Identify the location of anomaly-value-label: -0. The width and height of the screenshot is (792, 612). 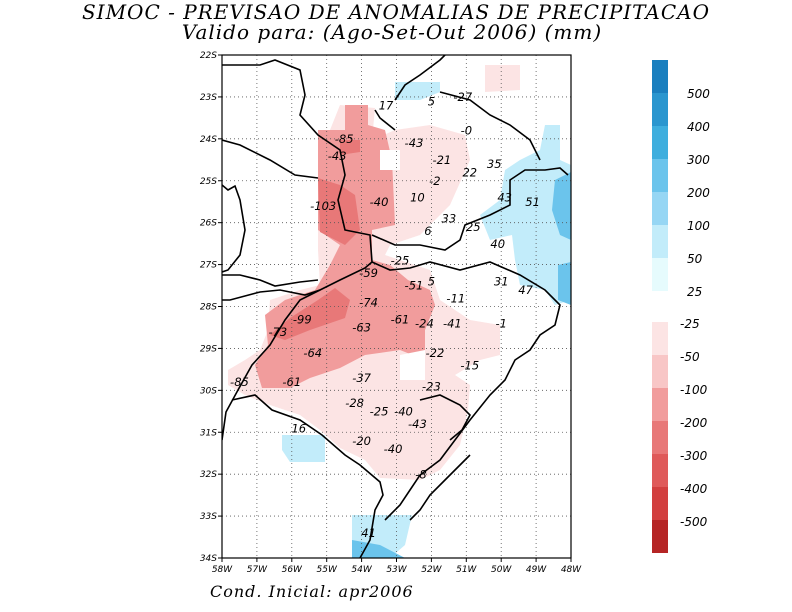
(466, 131).